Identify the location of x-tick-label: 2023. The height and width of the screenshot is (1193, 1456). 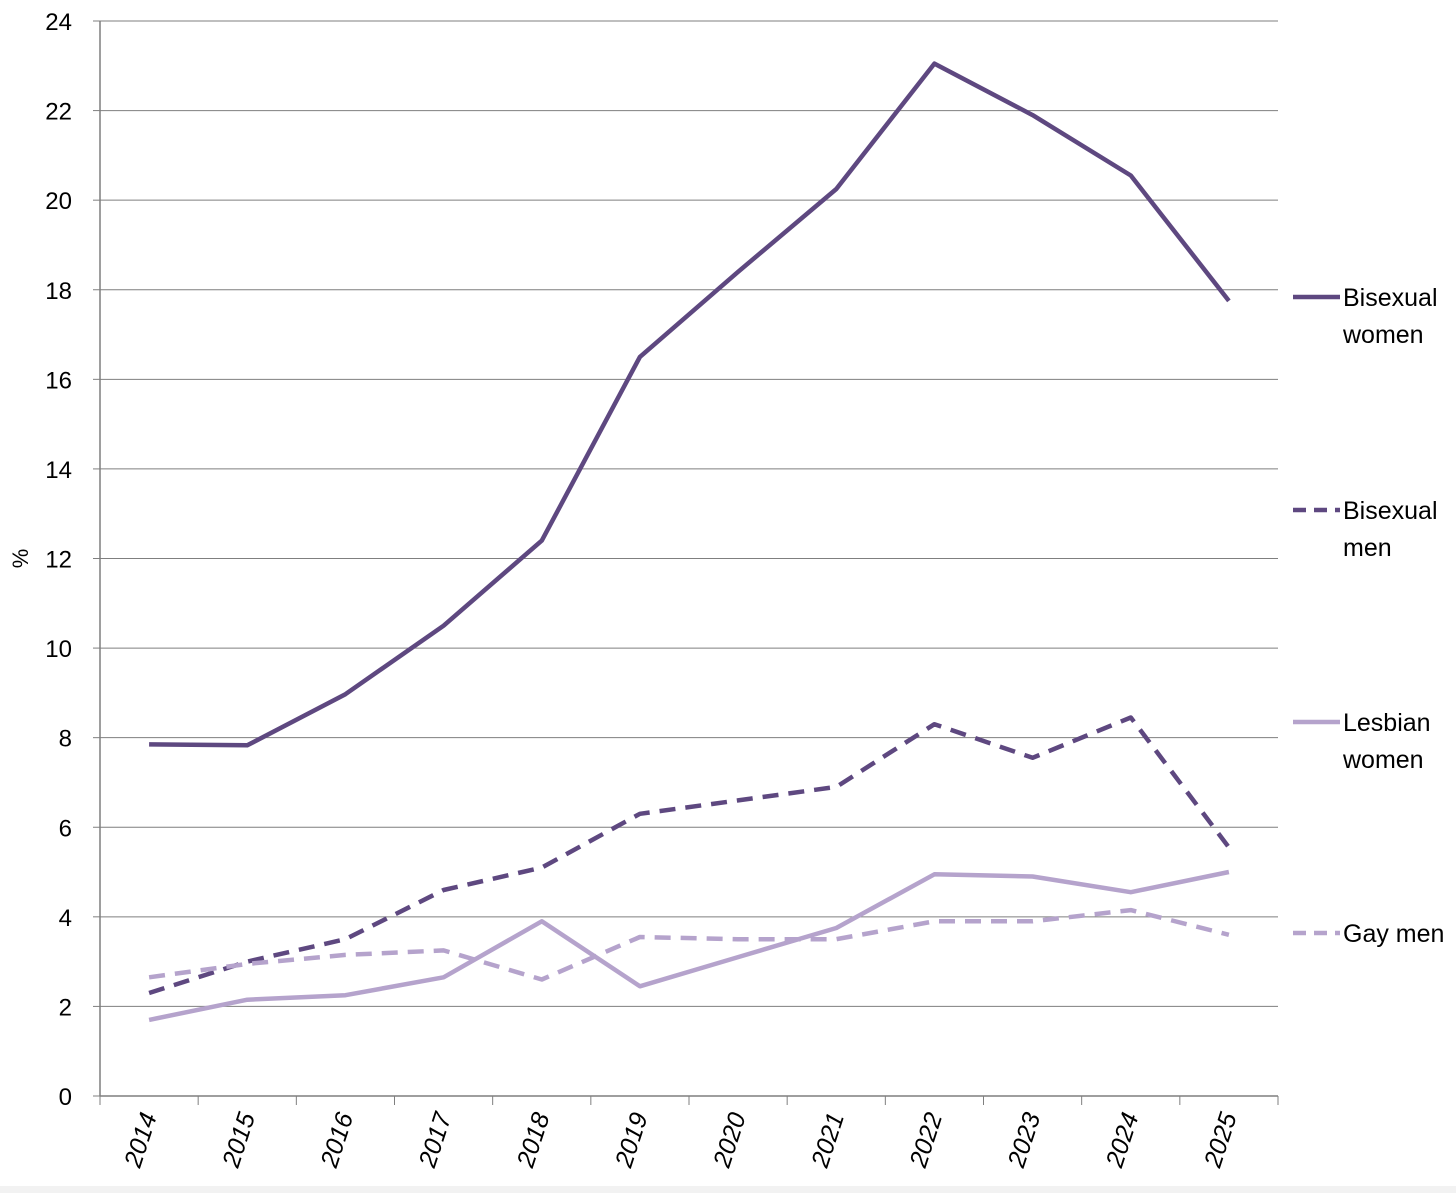
(1024, 1140).